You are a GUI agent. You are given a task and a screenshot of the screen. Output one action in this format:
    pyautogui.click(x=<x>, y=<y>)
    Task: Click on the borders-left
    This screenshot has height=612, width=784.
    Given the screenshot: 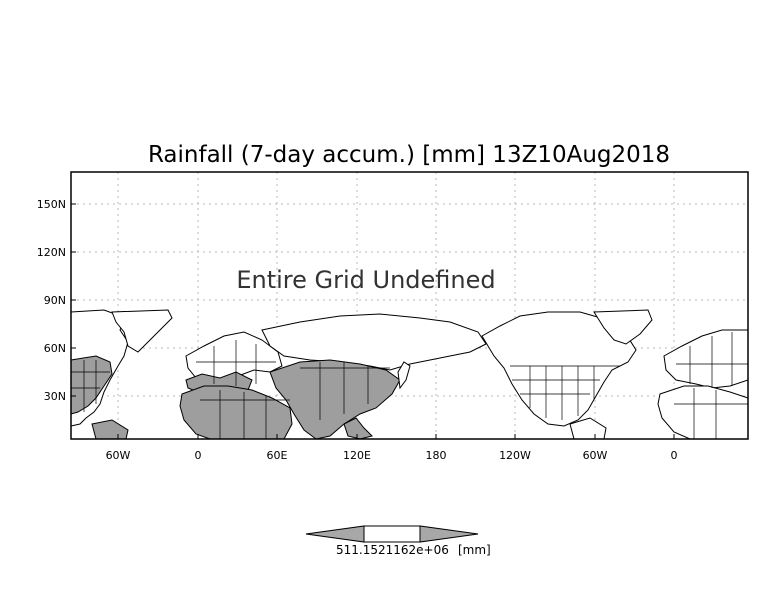 What is the action you would take?
    pyautogui.click(x=230, y=389)
    